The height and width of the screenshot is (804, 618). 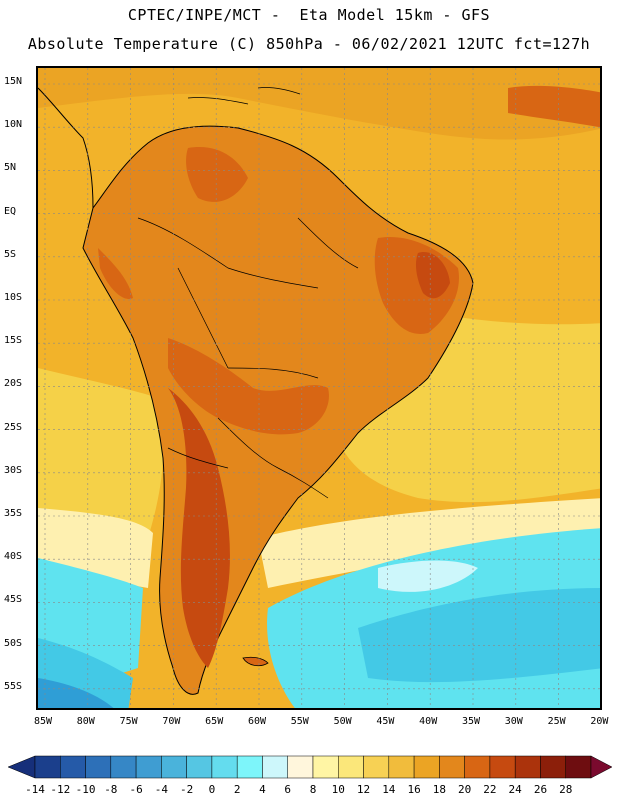 What do you see at coordinates (111, 789) in the screenshot?
I see `colorbar-tick-label: -8` at bounding box center [111, 789].